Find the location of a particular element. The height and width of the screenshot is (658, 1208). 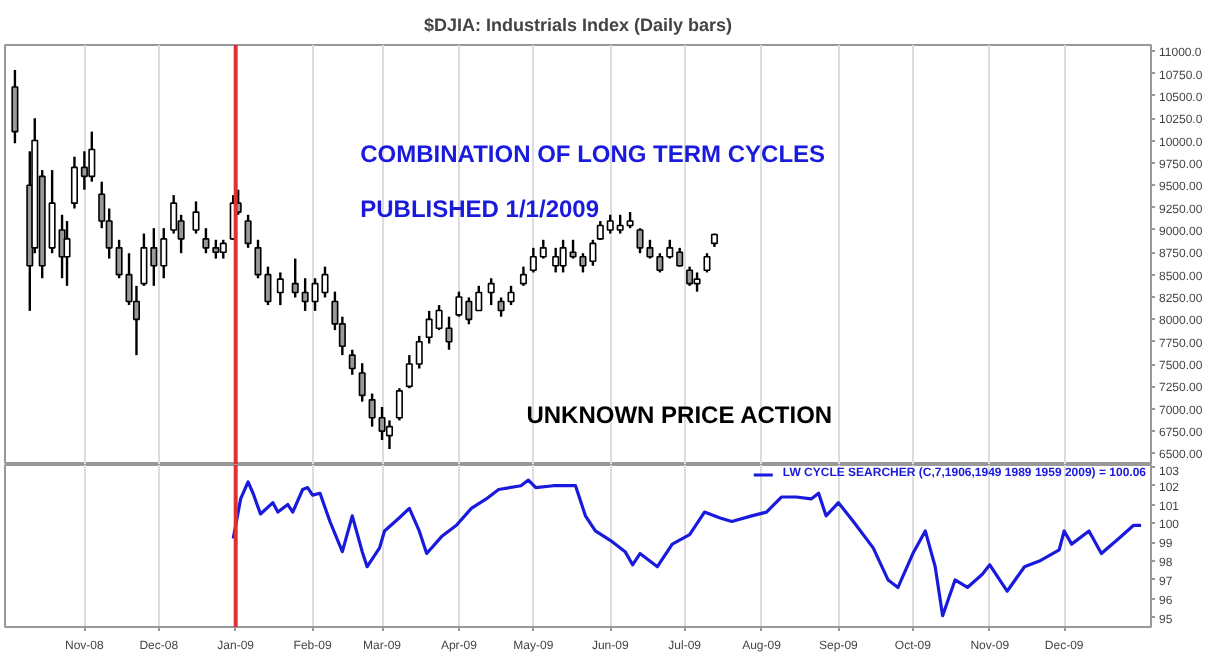

chart-title: $DJIA: Industrials Index (Daily bars) is located at coordinates (578, 25).